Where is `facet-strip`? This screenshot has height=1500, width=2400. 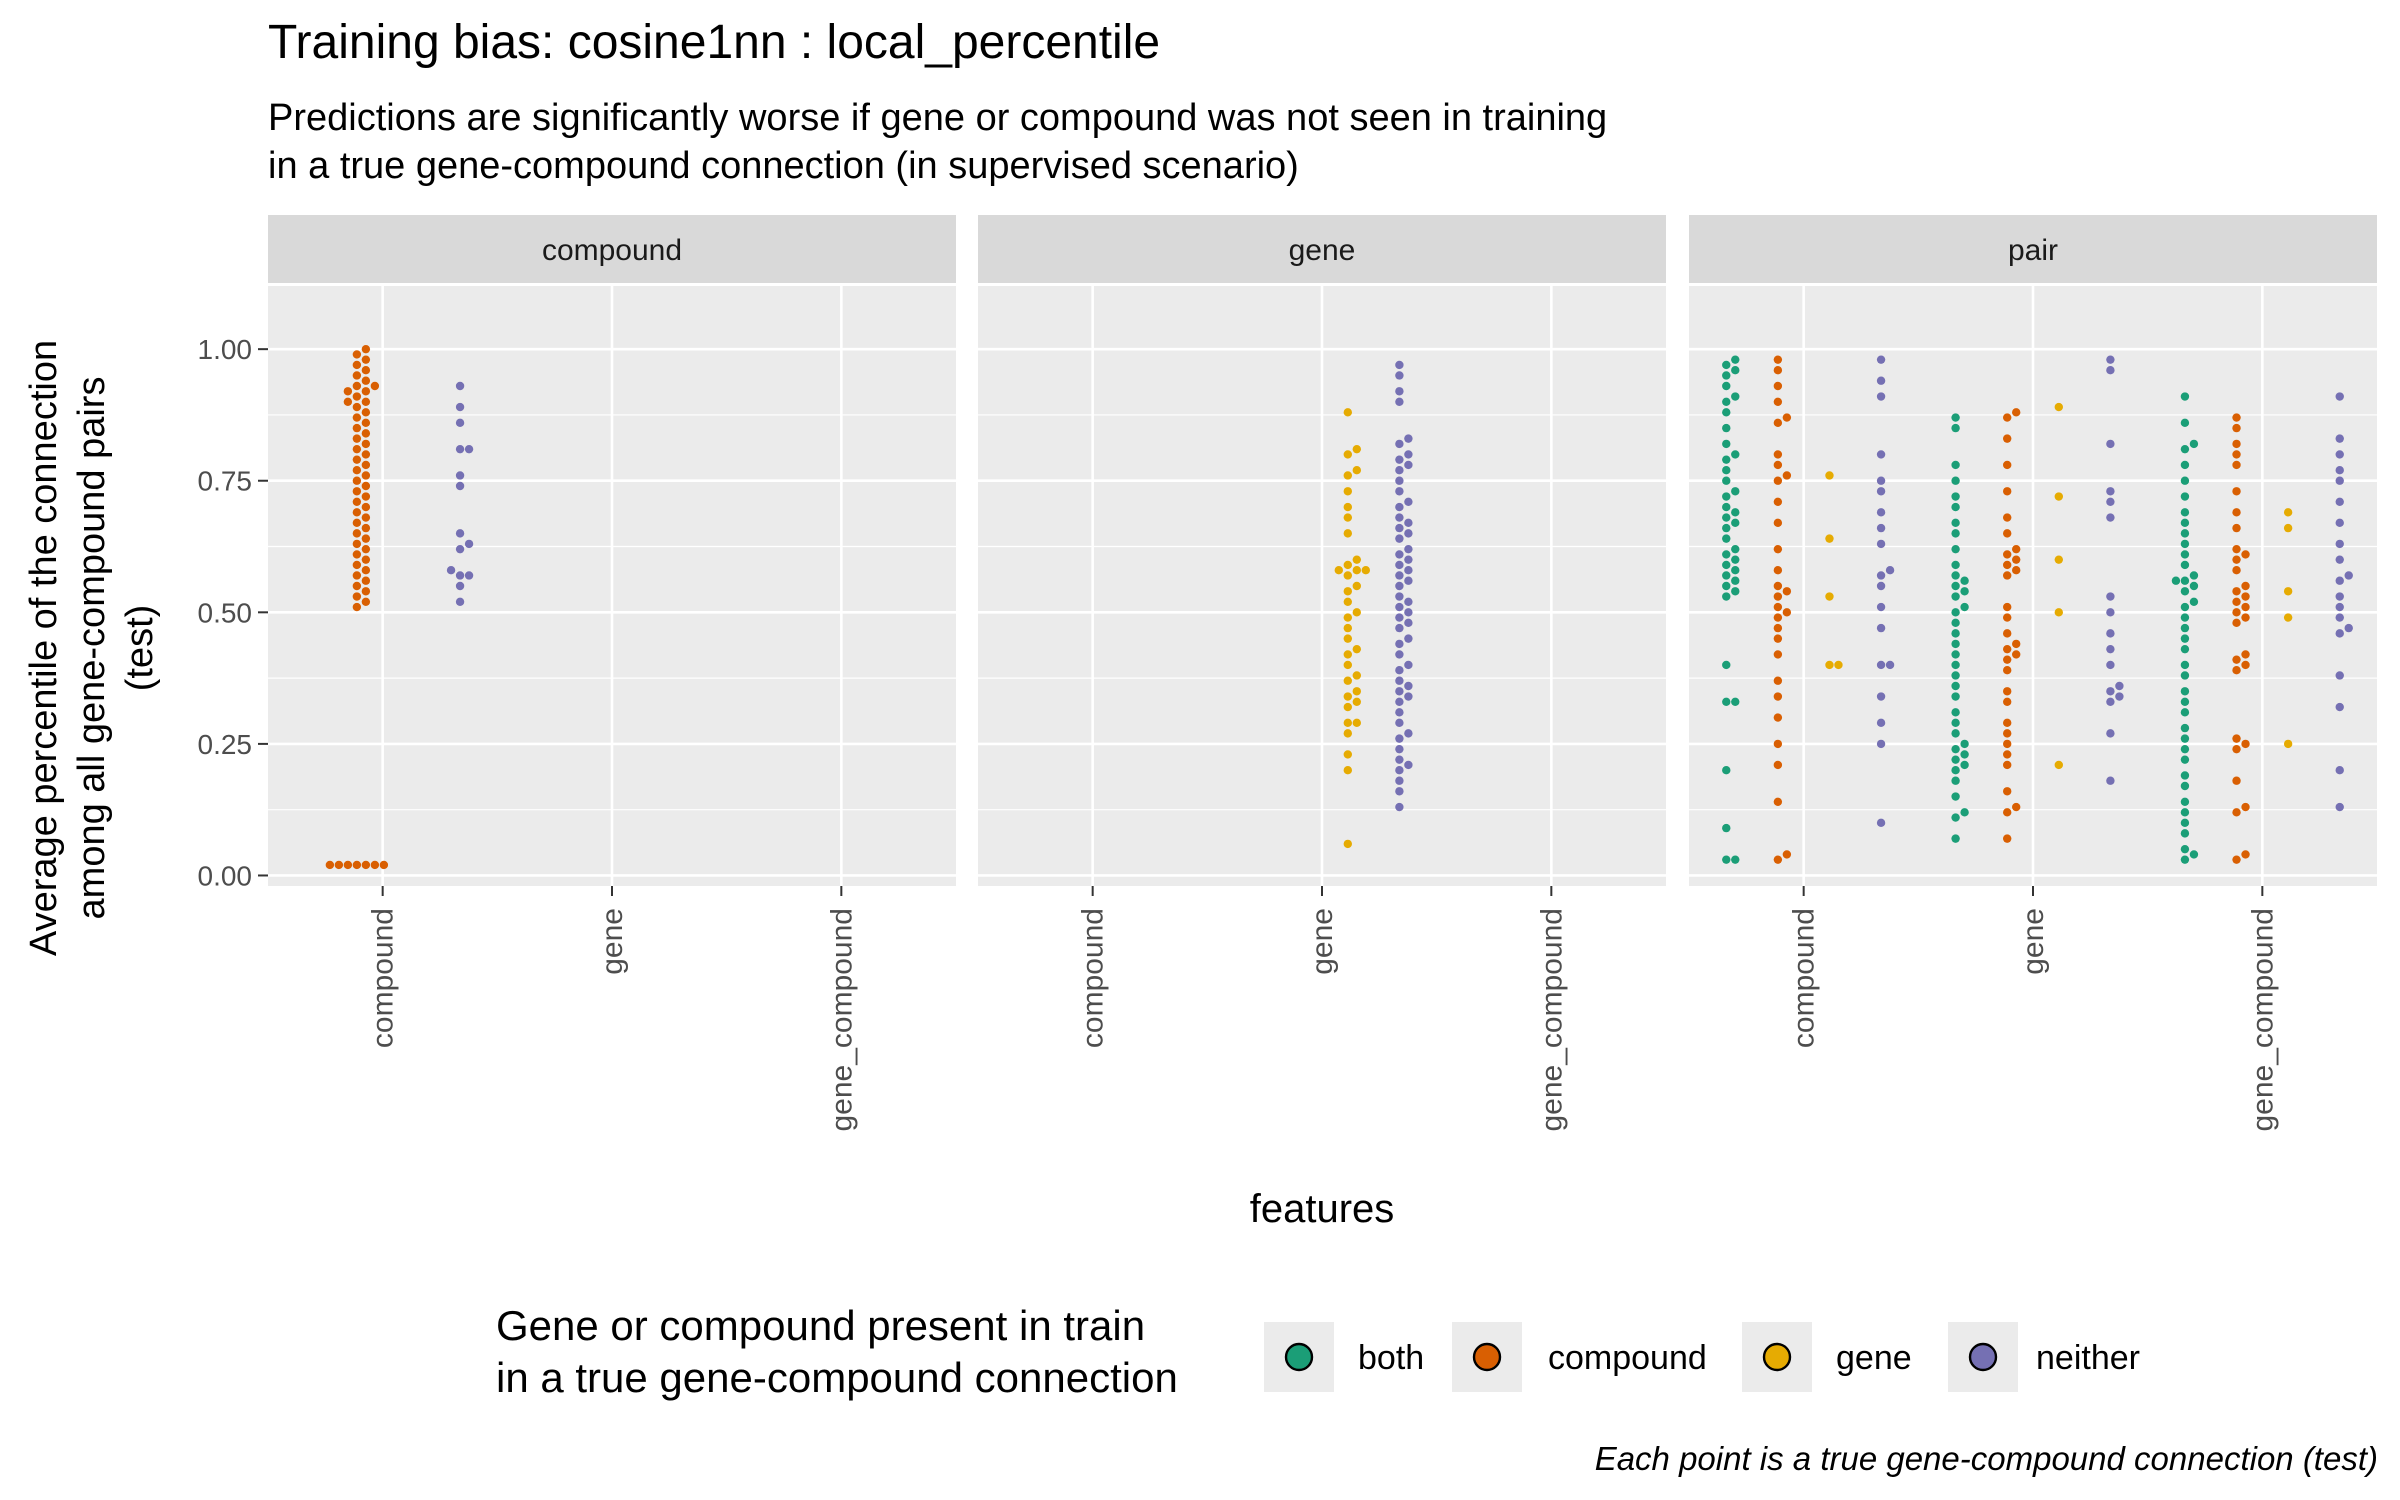
facet-strip is located at coordinates (2033, 249).